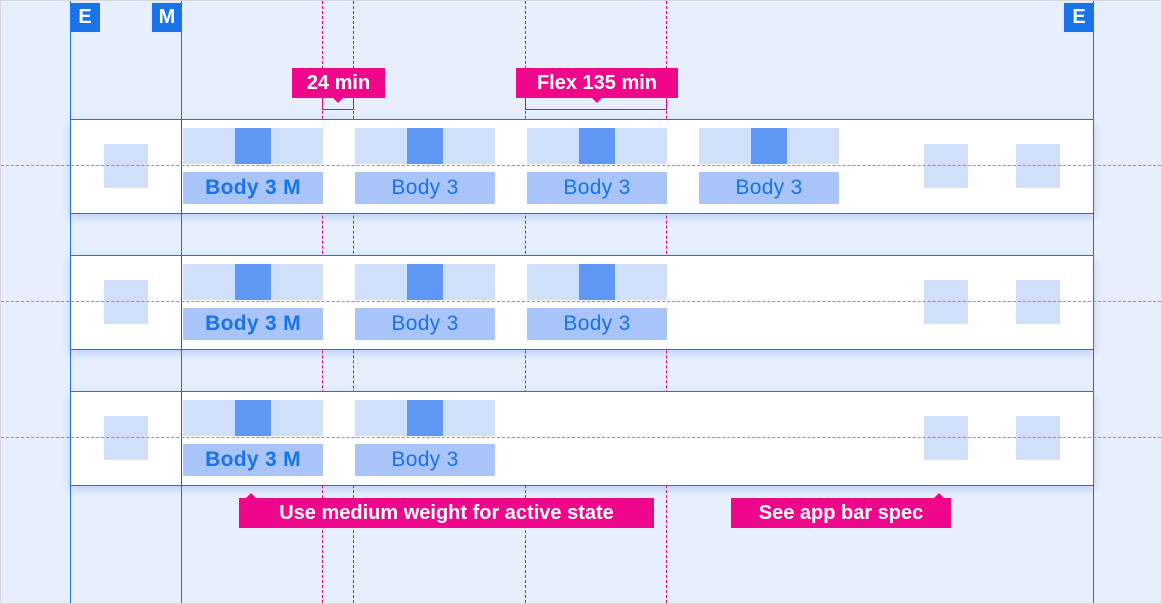 This screenshot has height=604, width=1162. Describe the element at coordinates (841, 510) in the screenshot. I see `app-bar-annotation: See app bar spec` at that location.